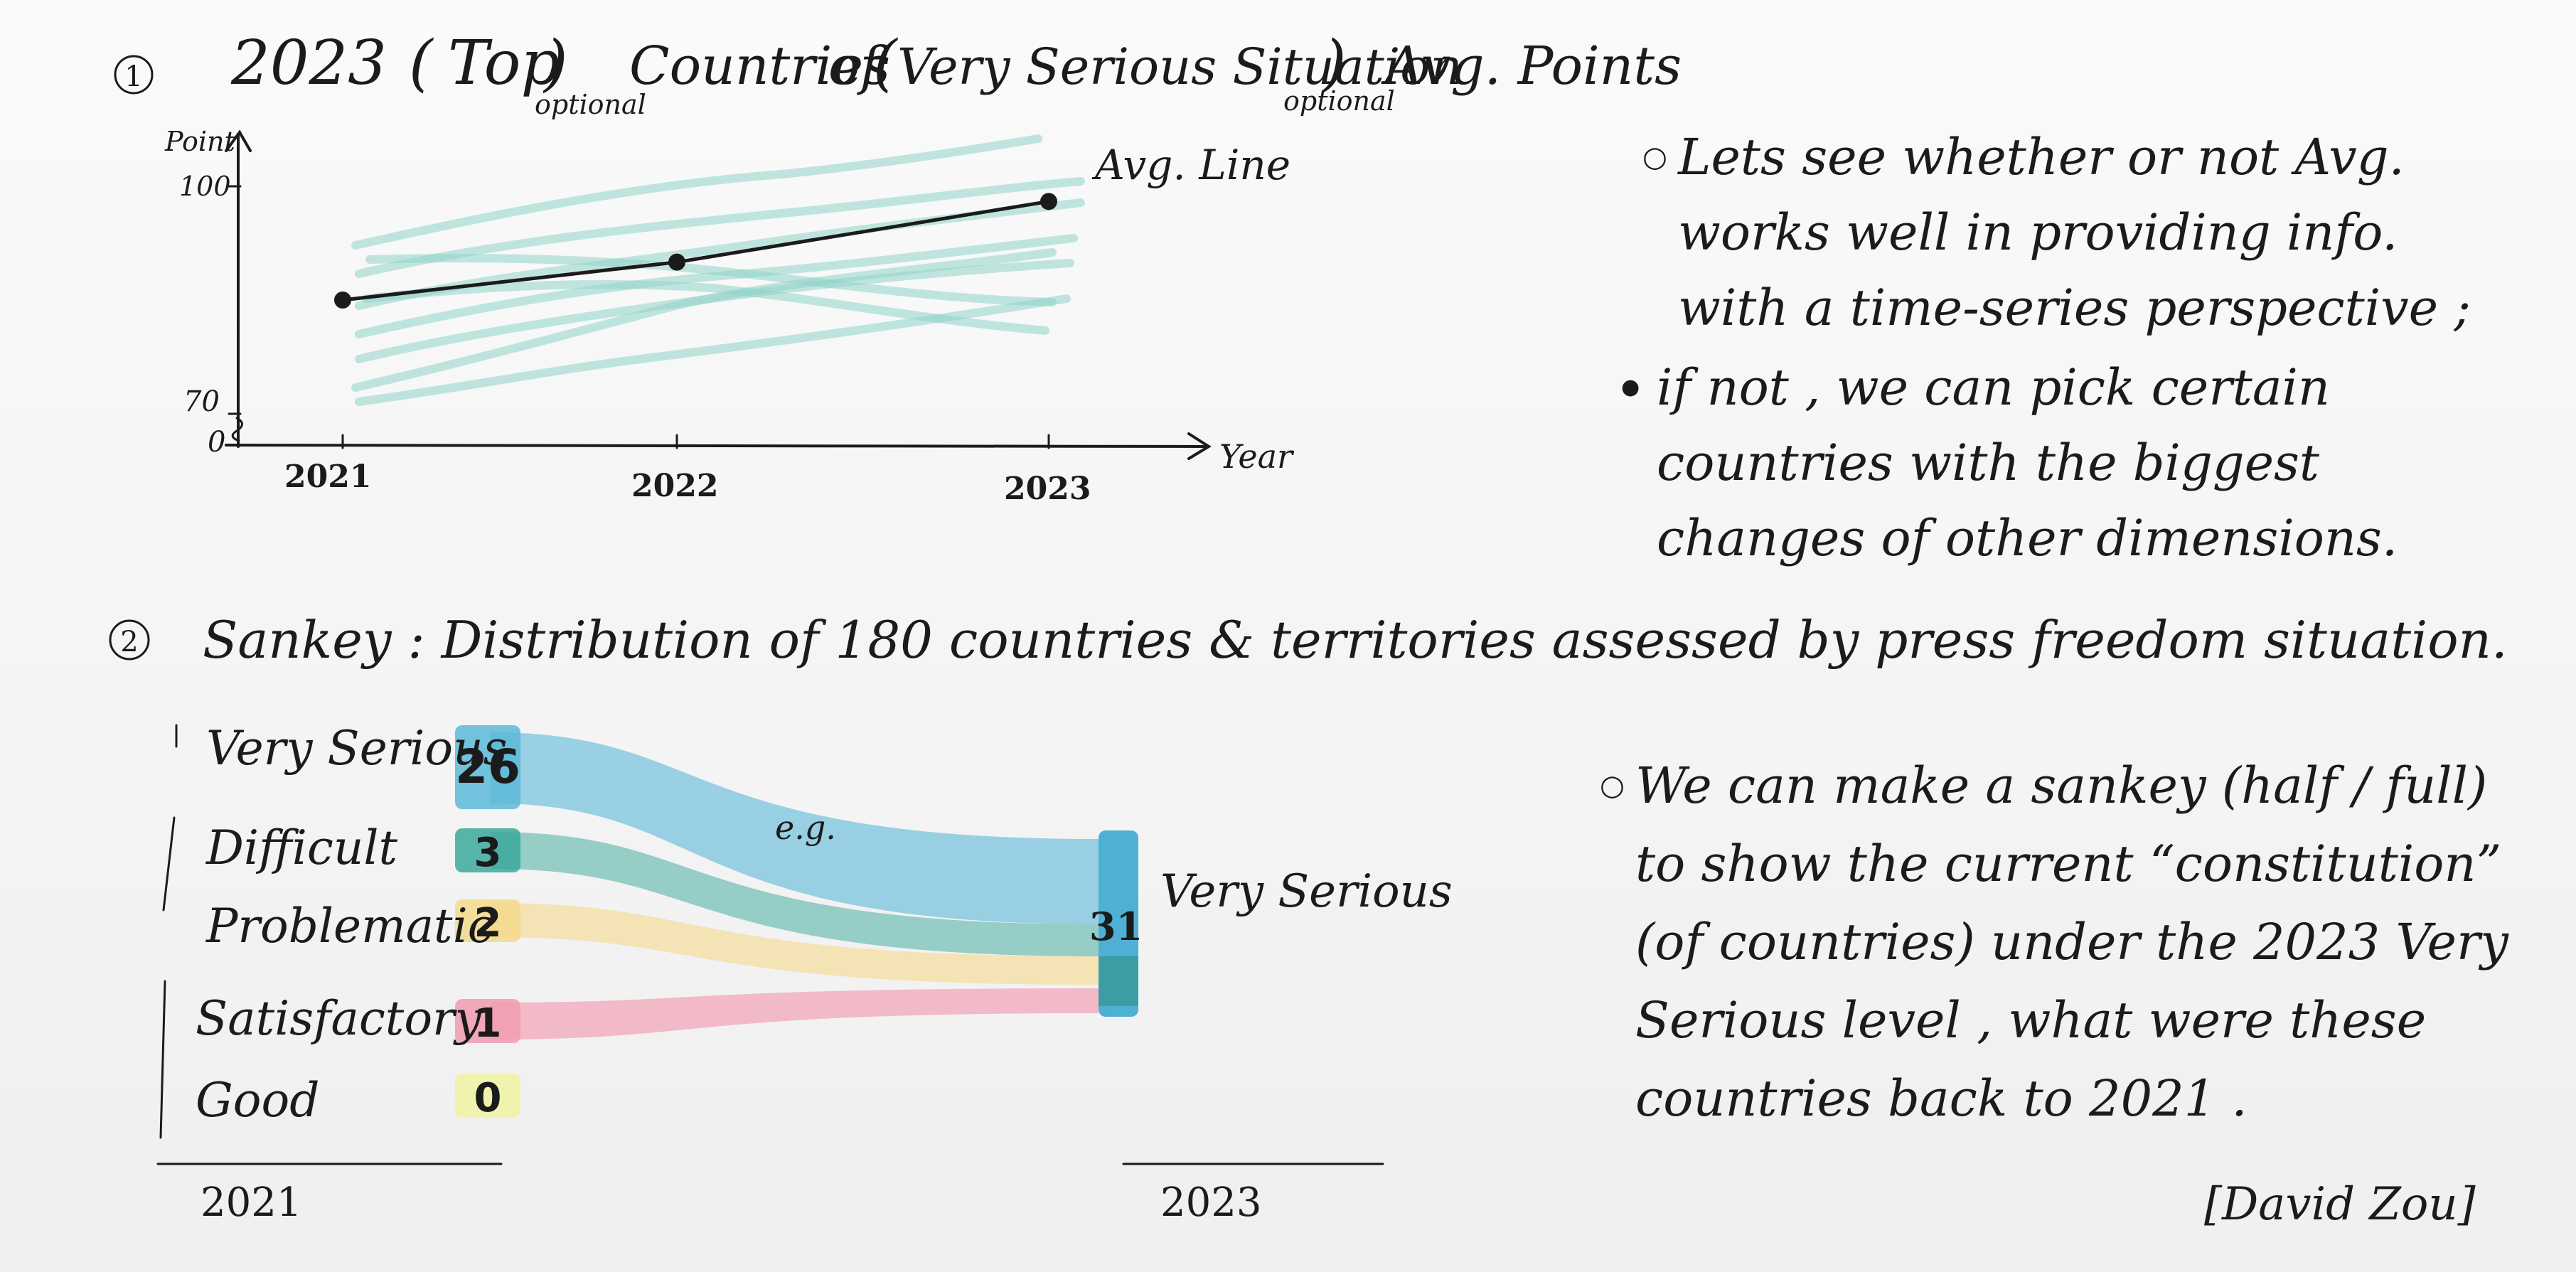 This screenshot has height=1272, width=2576. What do you see at coordinates (357, 748) in the screenshot?
I see `sankey-source-label: Very Serious` at bounding box center [357, 748].